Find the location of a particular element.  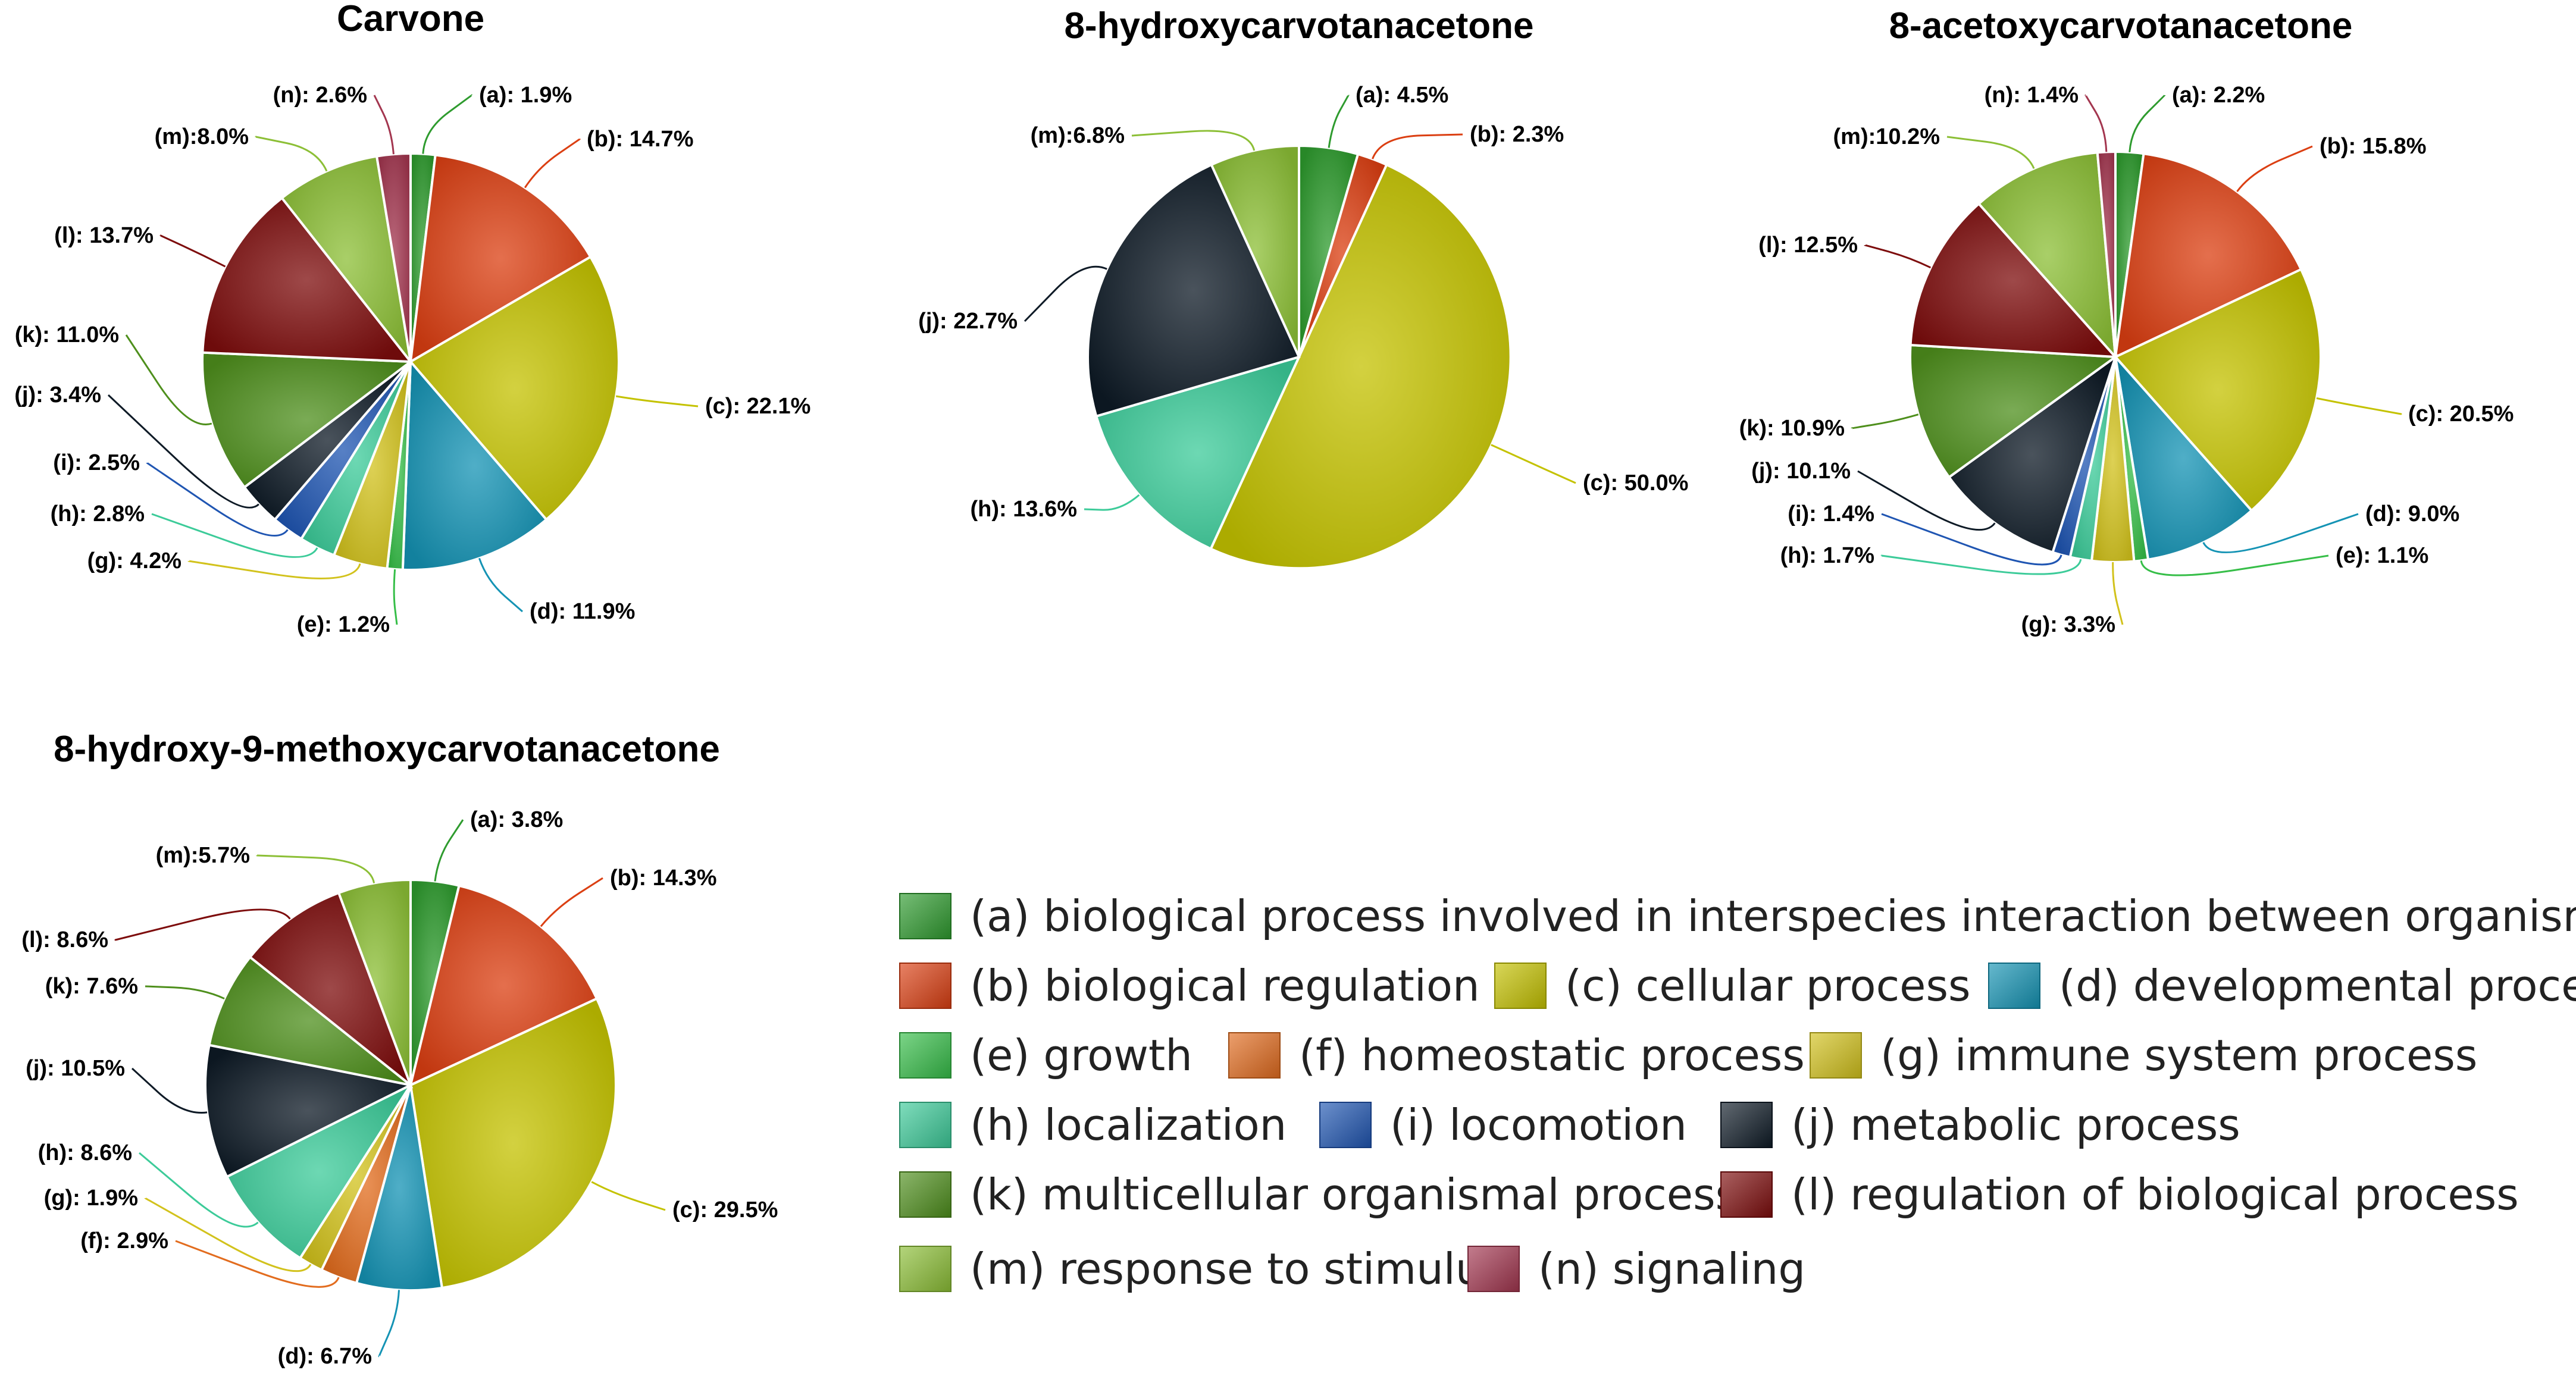

legend-label-k: (k) multicellular organismal process is located at coordinates (1354, 1195).